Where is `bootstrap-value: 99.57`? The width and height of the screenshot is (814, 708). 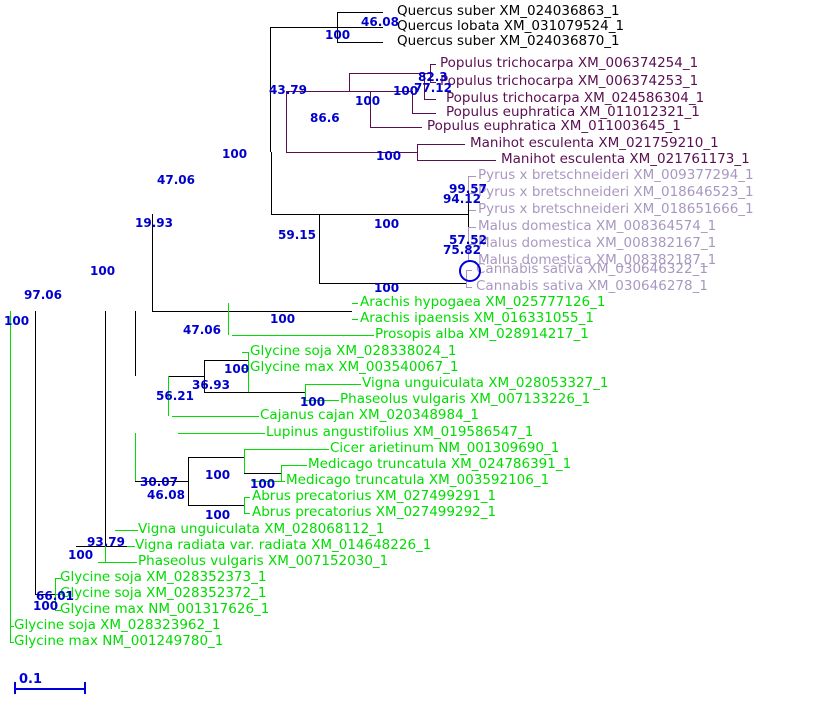
bootstrap-value: 99.57 is located at coordinates (468, 189).